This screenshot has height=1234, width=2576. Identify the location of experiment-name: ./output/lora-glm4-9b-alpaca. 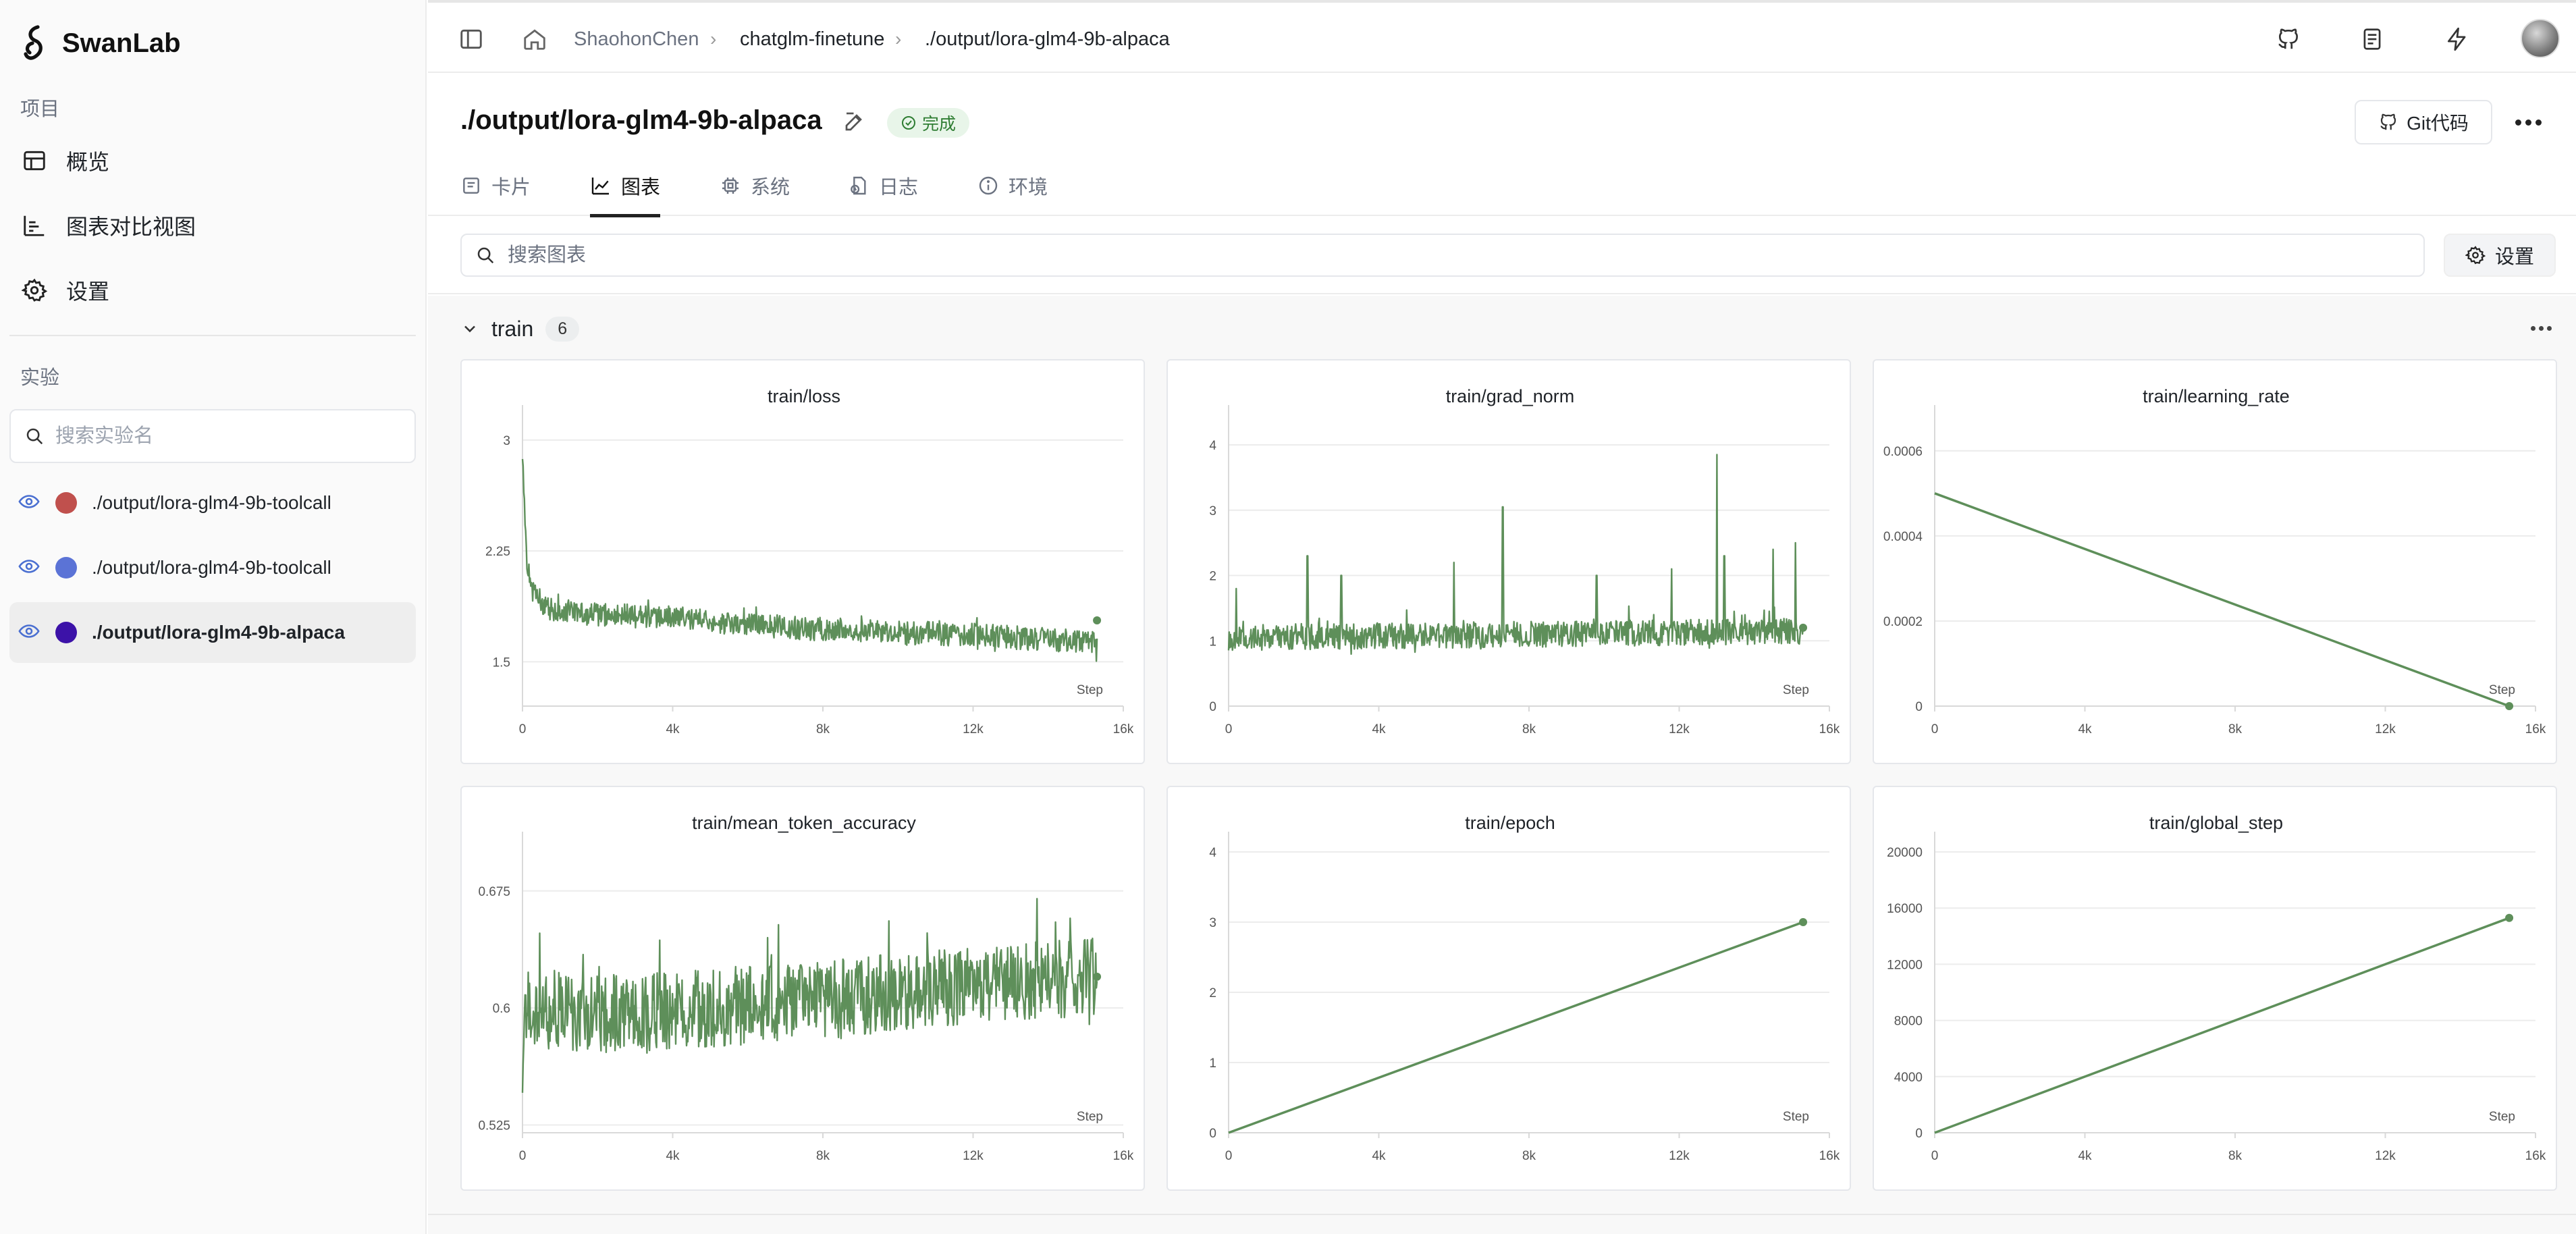
(218, 632).